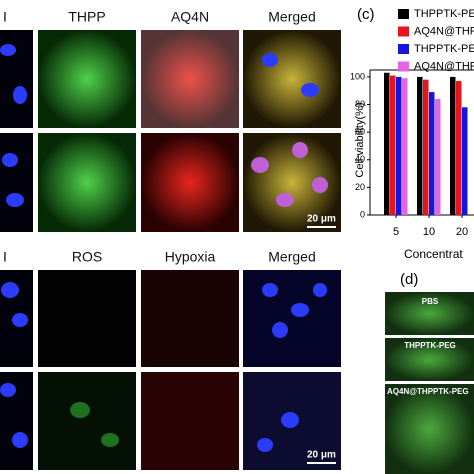 The image size is (474, 474). What do you see at coordinates (462, 232) in the screenshot?
I see `x-tick-label: 20` at bounding box center [462, 232].